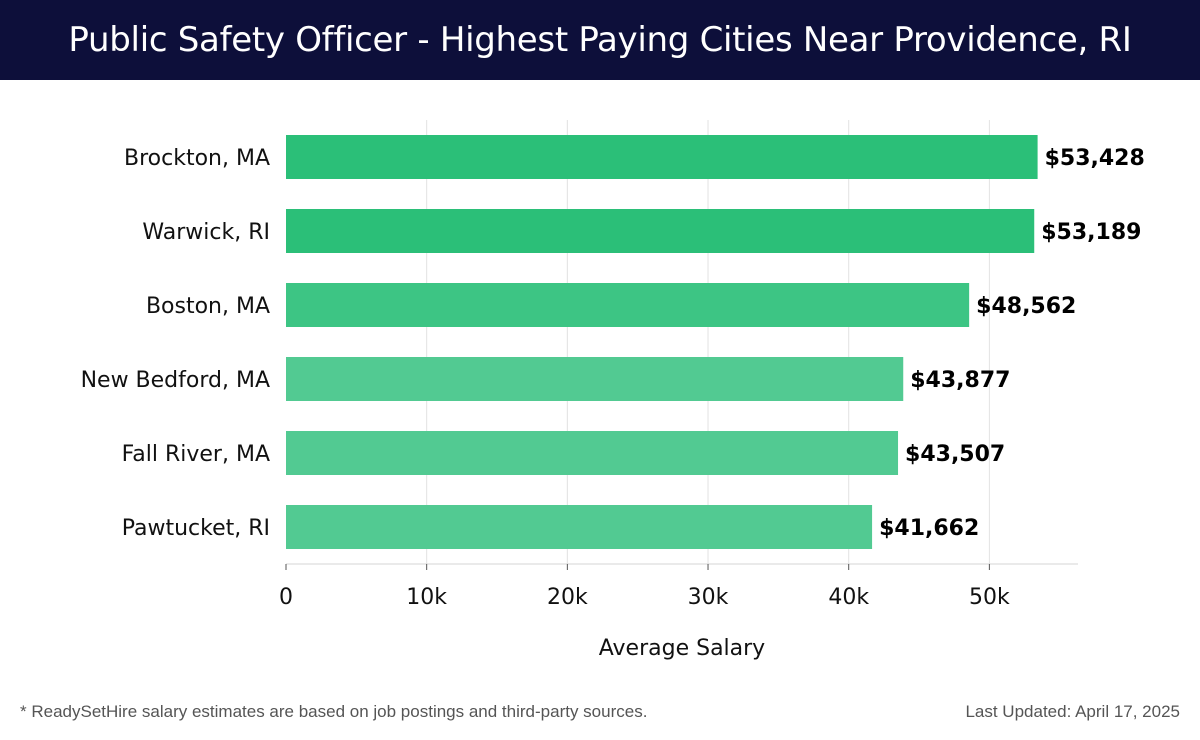 This screenshot has width=1200, height=740. What do you see at coordinates (708, 597) in the screenshot?
I see `x-tick-label: 30k` at bounding box center [708, 597].